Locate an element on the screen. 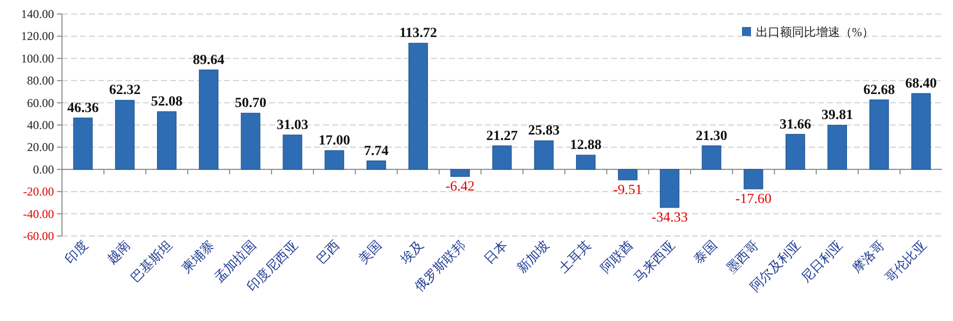 This screenshot has height=321, width=953. x-tick-label: 越南 is located at coordinates (118, 252).